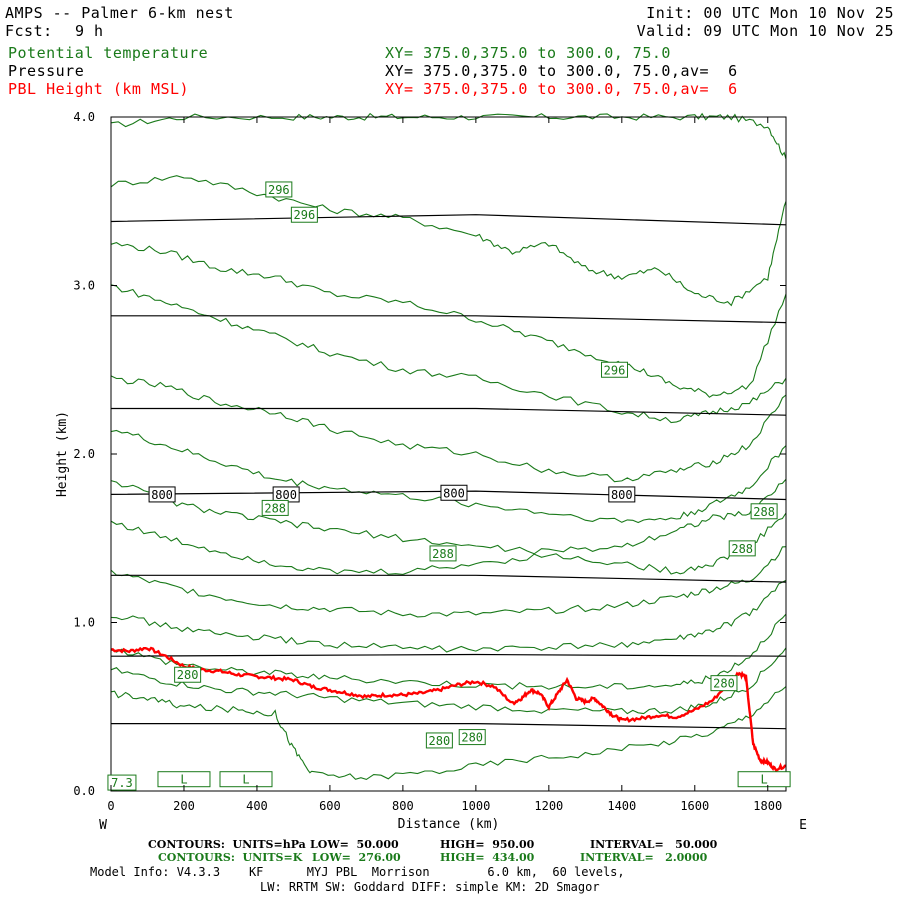  I want to click on legend-theta-name: Potential temperature, so click(108, 53).